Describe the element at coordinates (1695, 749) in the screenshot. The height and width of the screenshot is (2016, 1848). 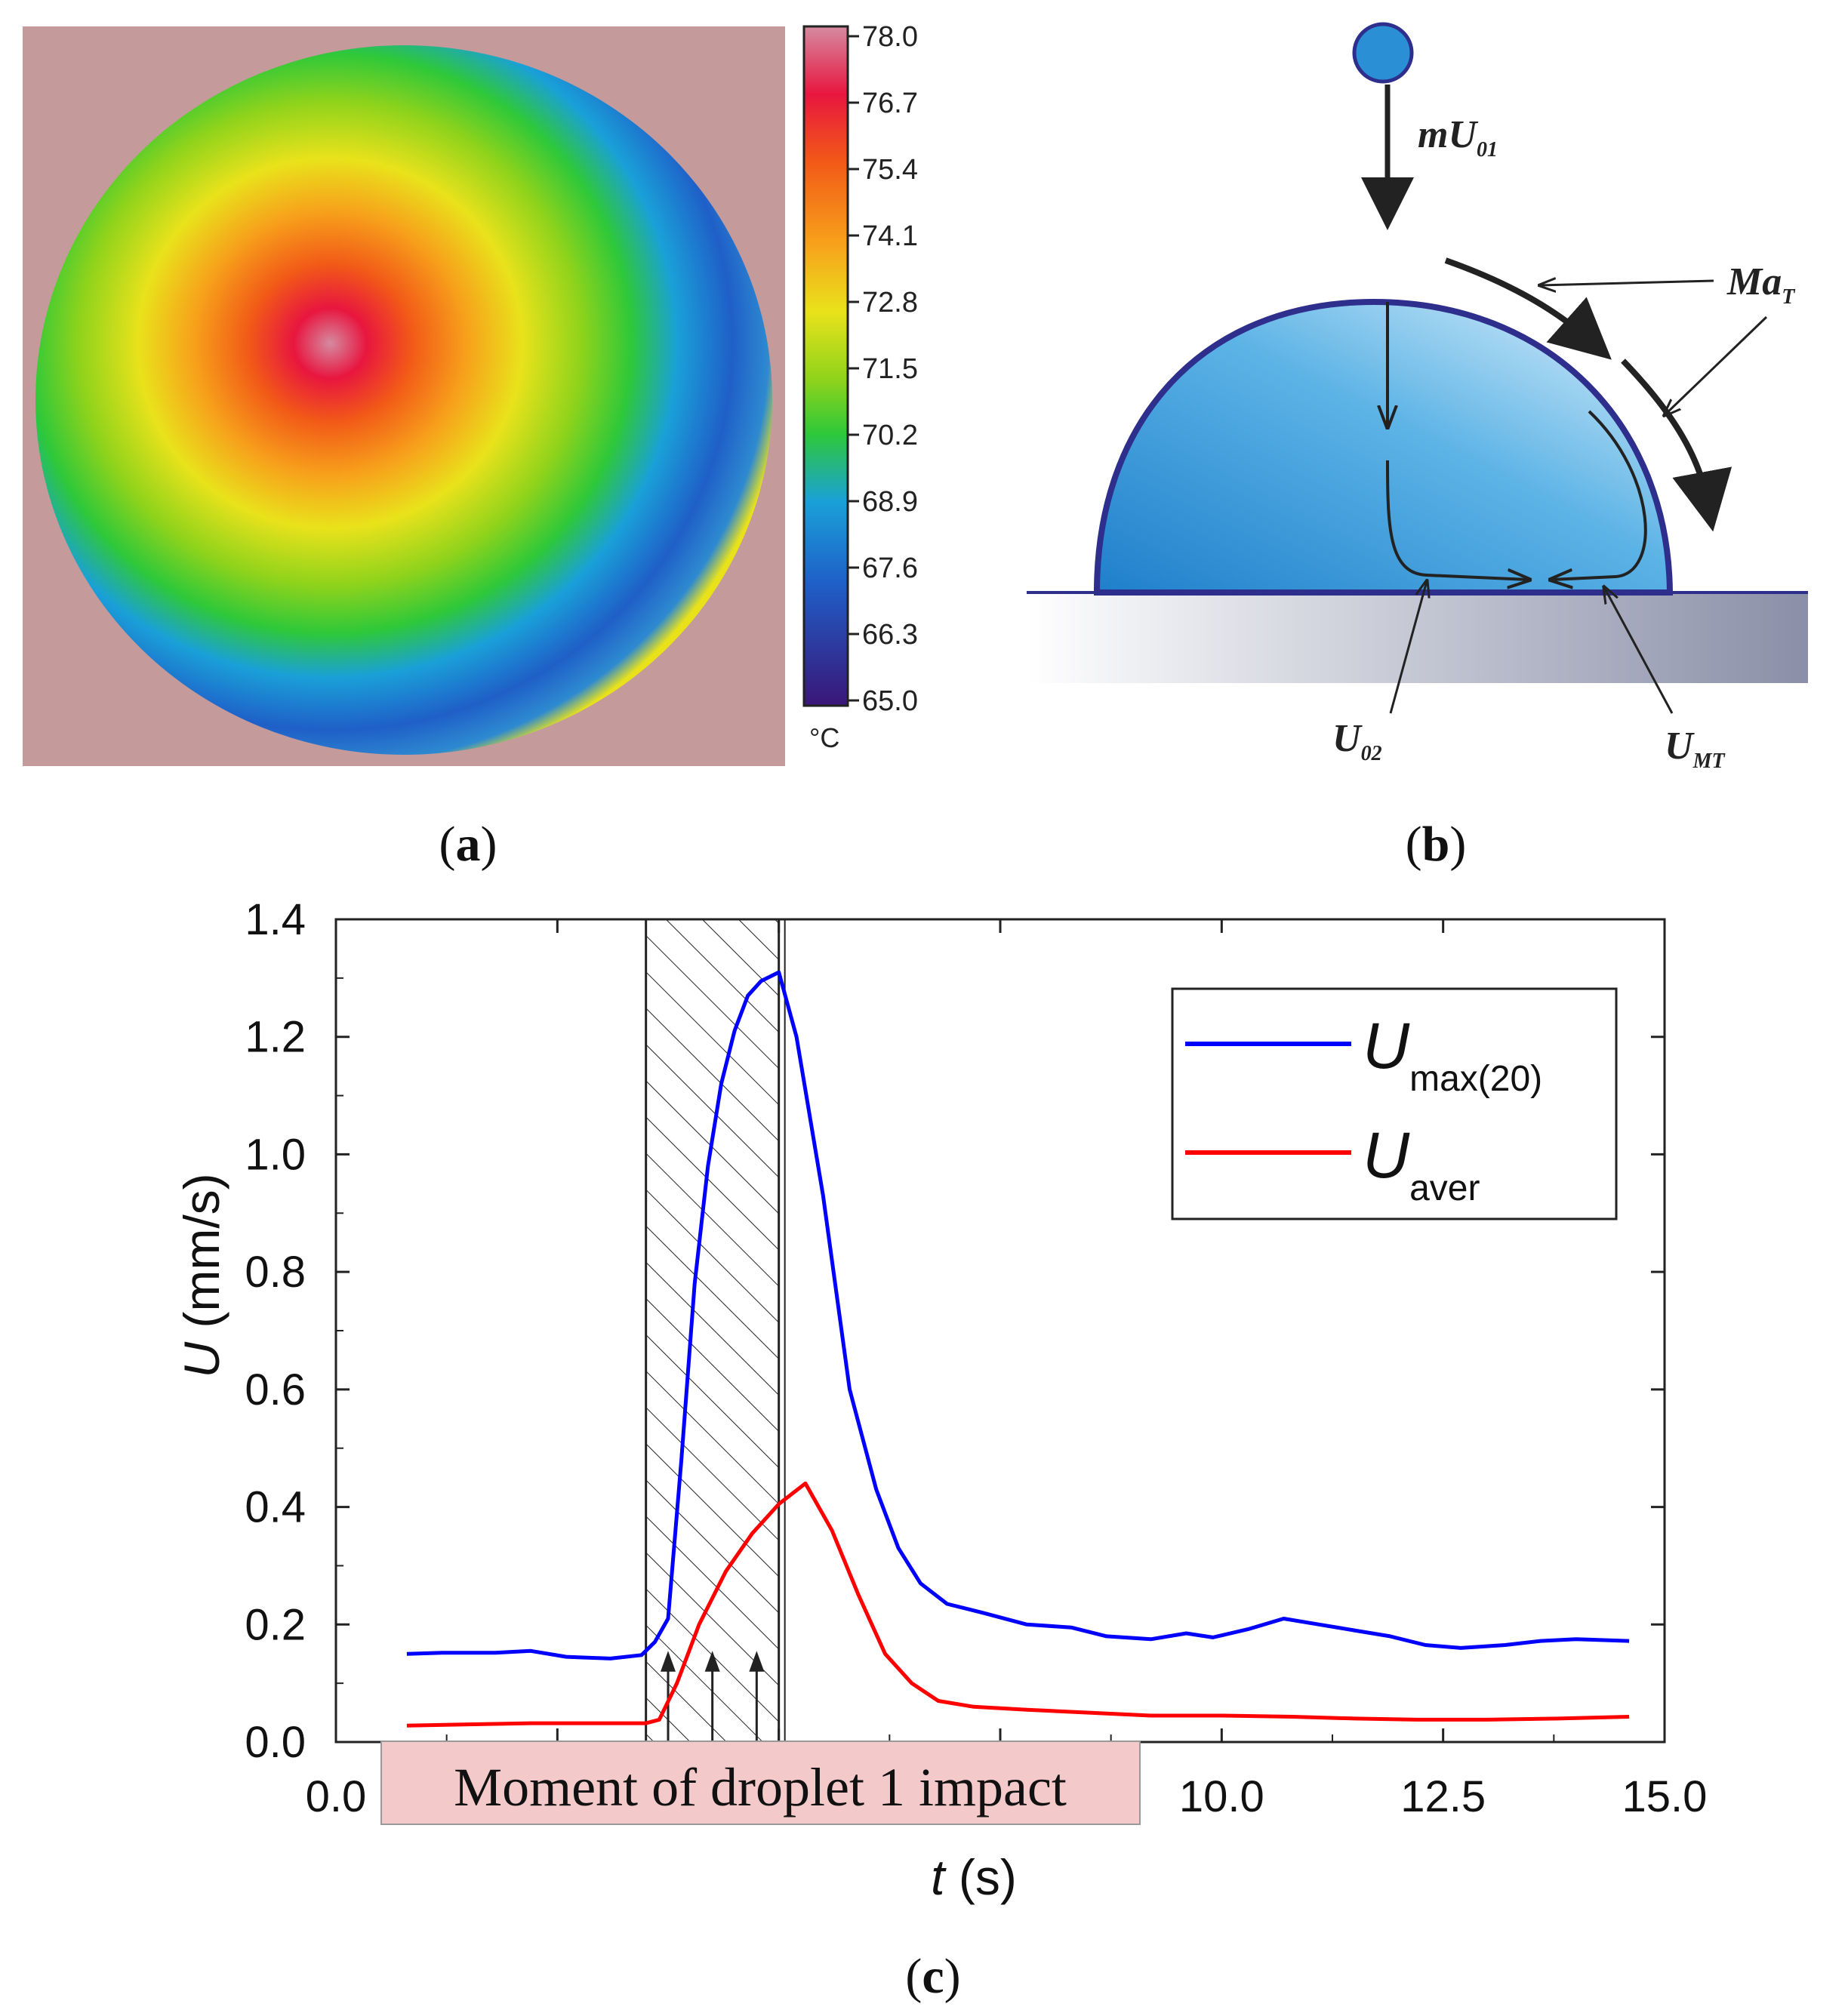
I see `label-UMT: UMT` at that location.